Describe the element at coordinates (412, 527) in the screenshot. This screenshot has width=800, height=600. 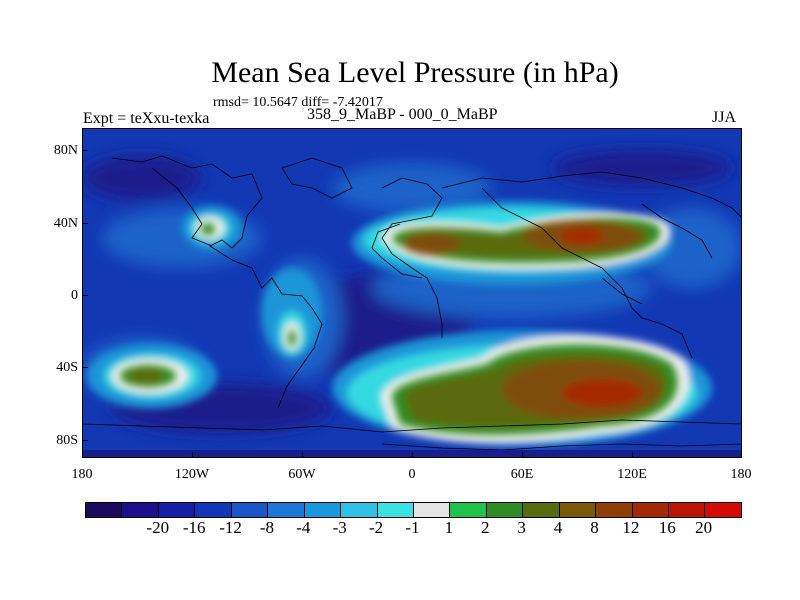
I see `colorbar-label: -1` at that location.